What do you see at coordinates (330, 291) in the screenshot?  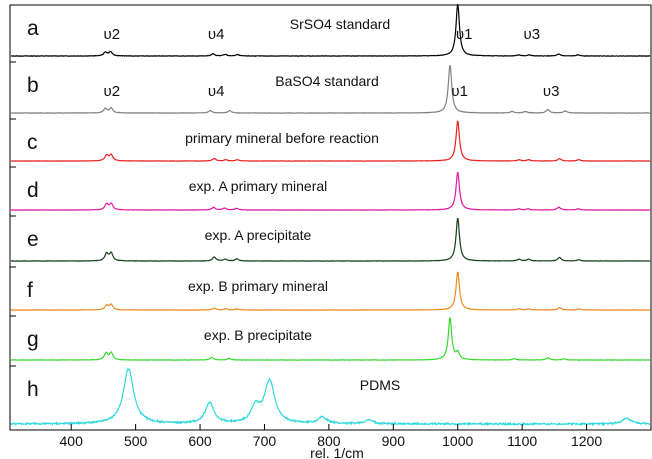 I see `spectrum-line-f` at bounding box center [330, 291].